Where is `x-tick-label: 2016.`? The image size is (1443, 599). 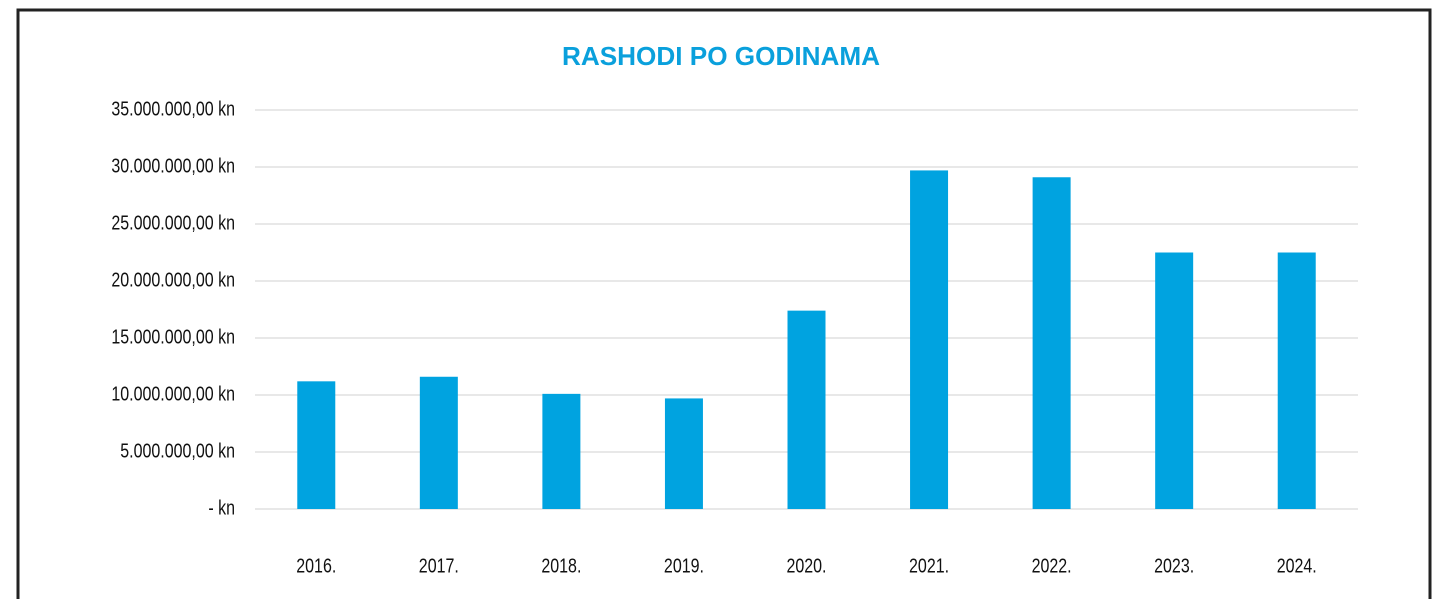
x-tick-label: 2016. is located at coordinates (316, 566).